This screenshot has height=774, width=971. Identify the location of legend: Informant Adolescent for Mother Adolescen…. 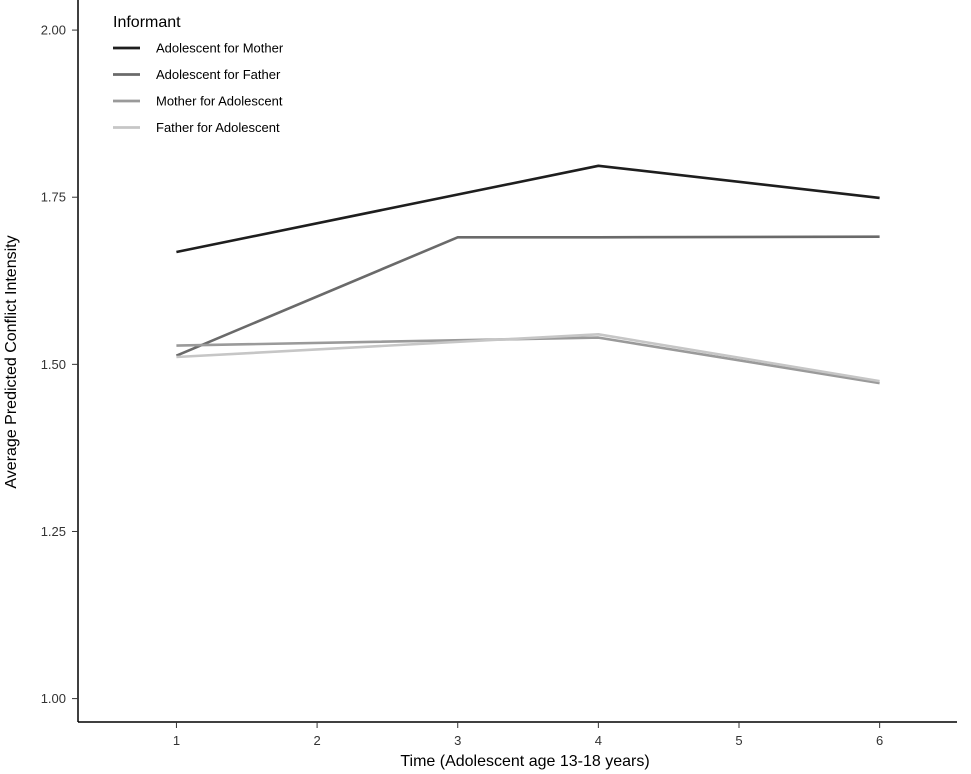
(198, 74).